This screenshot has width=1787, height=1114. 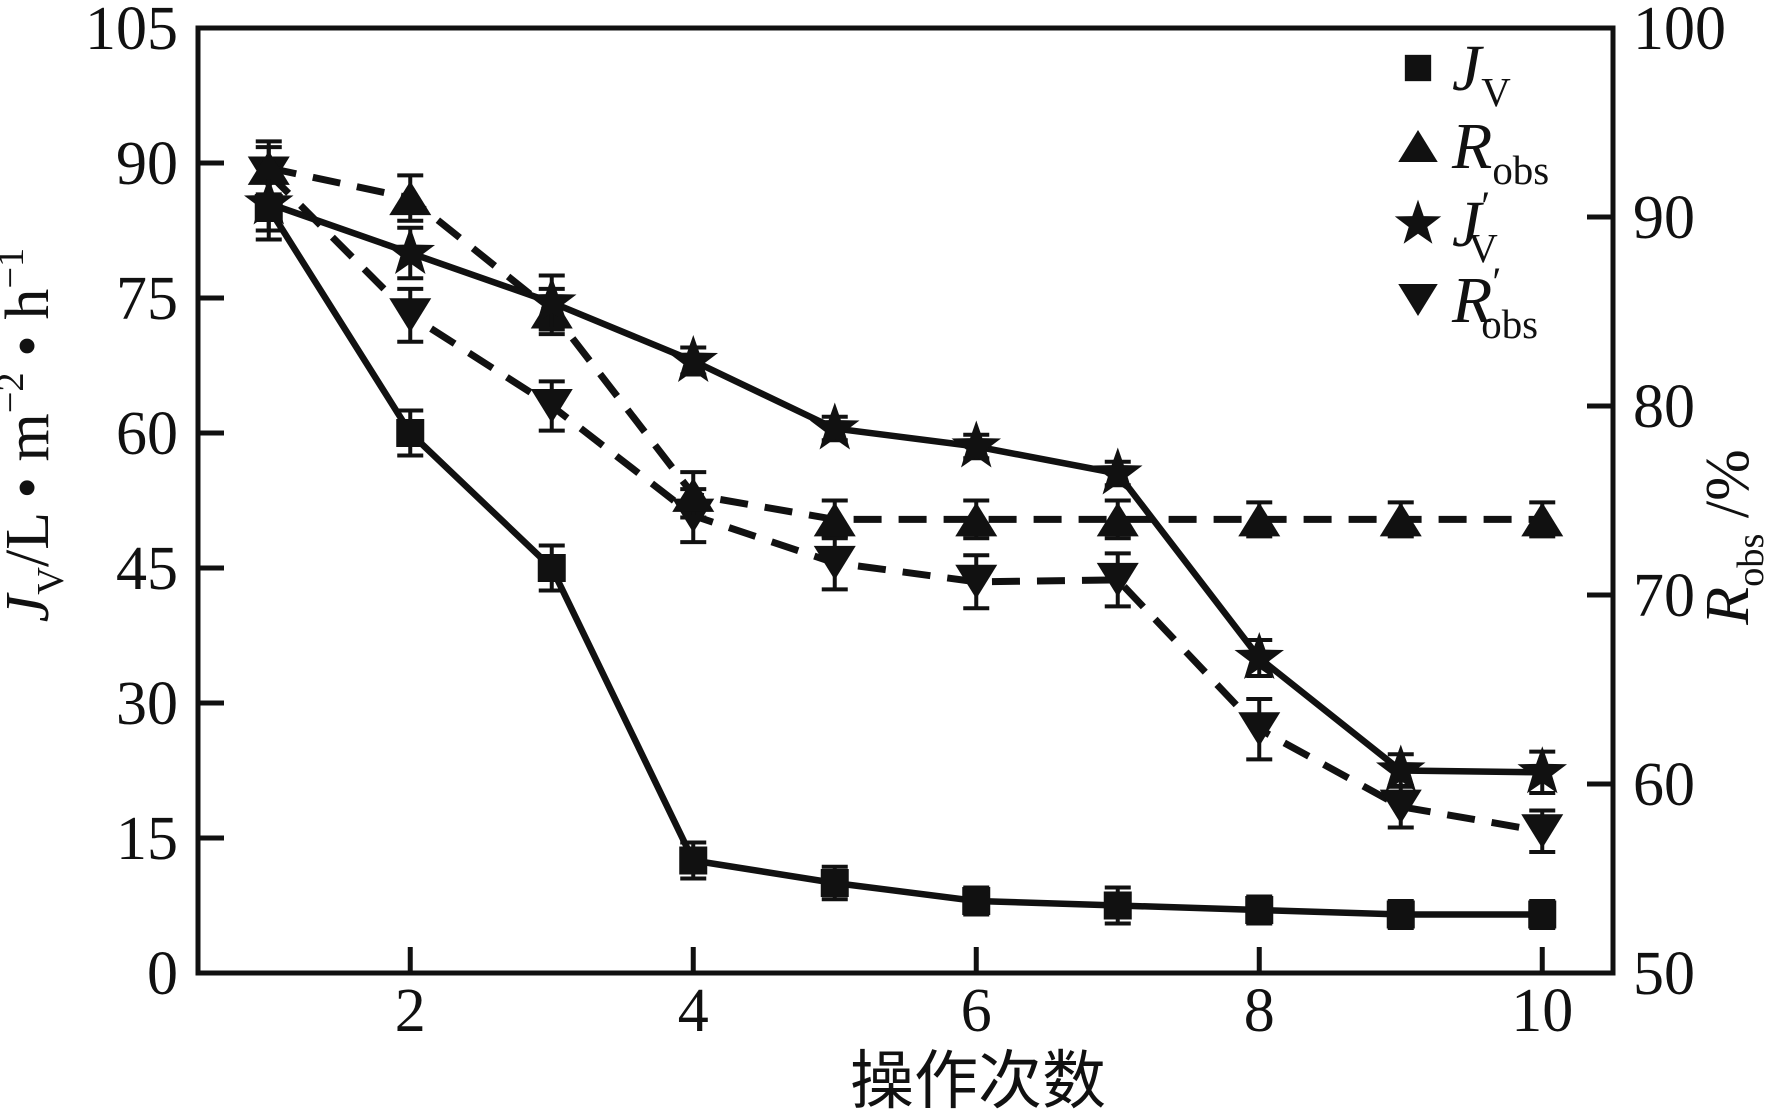 What do you see at coordinates (147, 839) in the screenshot?
I see `y-left-tick-label: 15` at bounding box center [147, 839].